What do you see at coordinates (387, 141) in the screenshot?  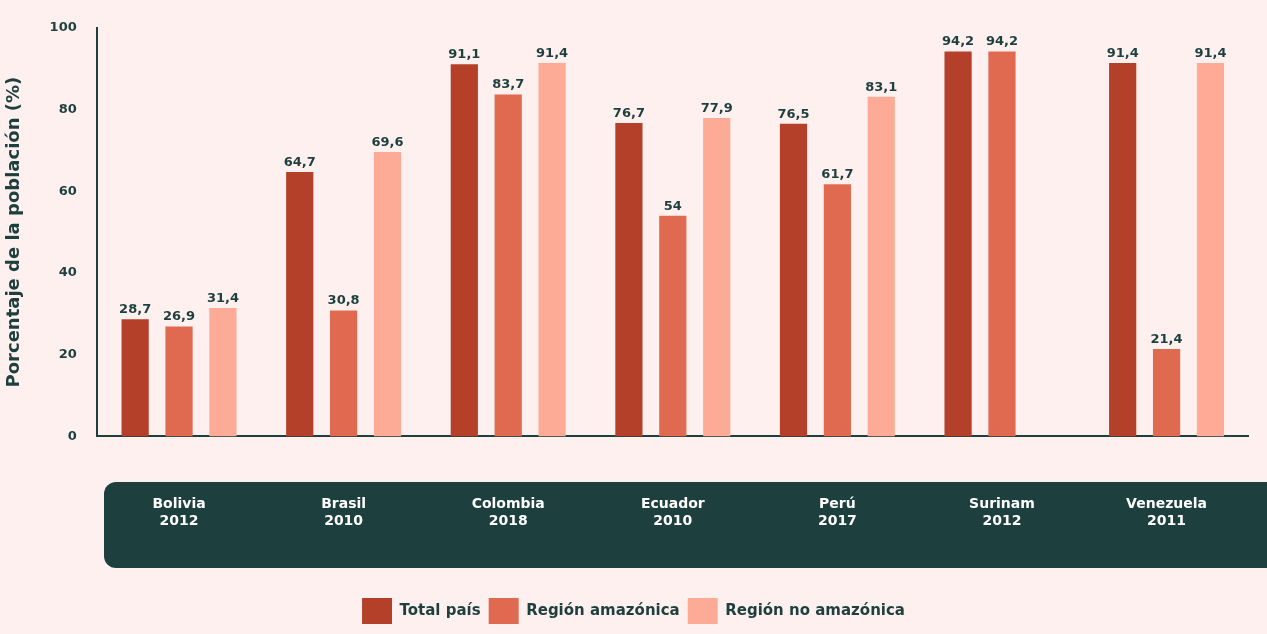 I see `data-label: 69,6` at bounding box center [387, 141].